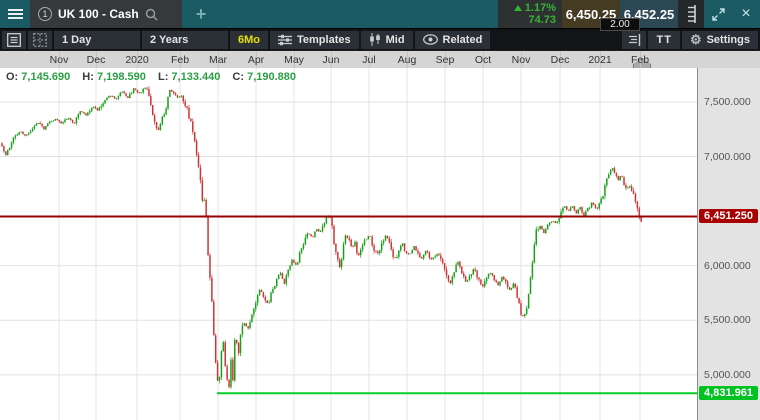 Image resolution: width=760 pixels, height=420 pixels. Describe the element at coordinates (395, 39) in the screenshot. I see `price-type-label: Mid` at that location.